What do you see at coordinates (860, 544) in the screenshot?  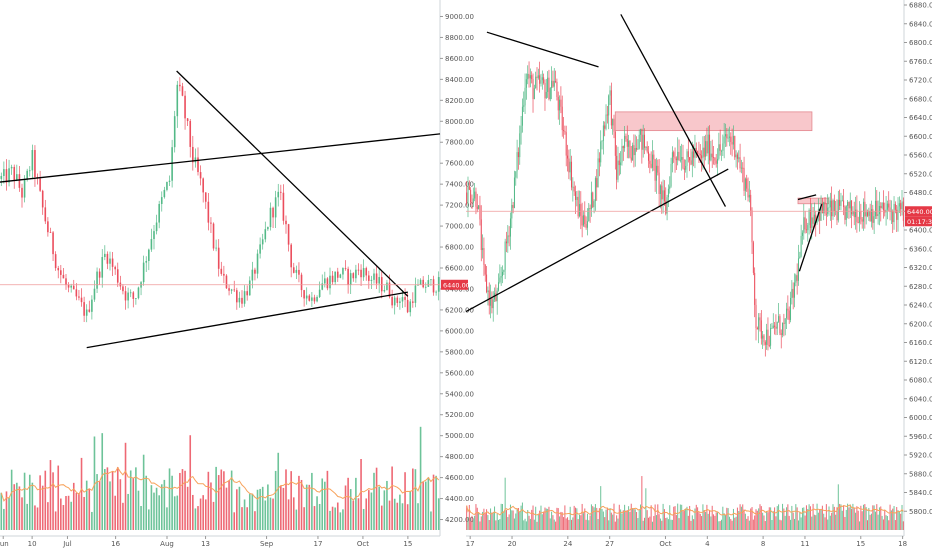 I see `x-tick-label: 15` at bounding box center [860, 544].